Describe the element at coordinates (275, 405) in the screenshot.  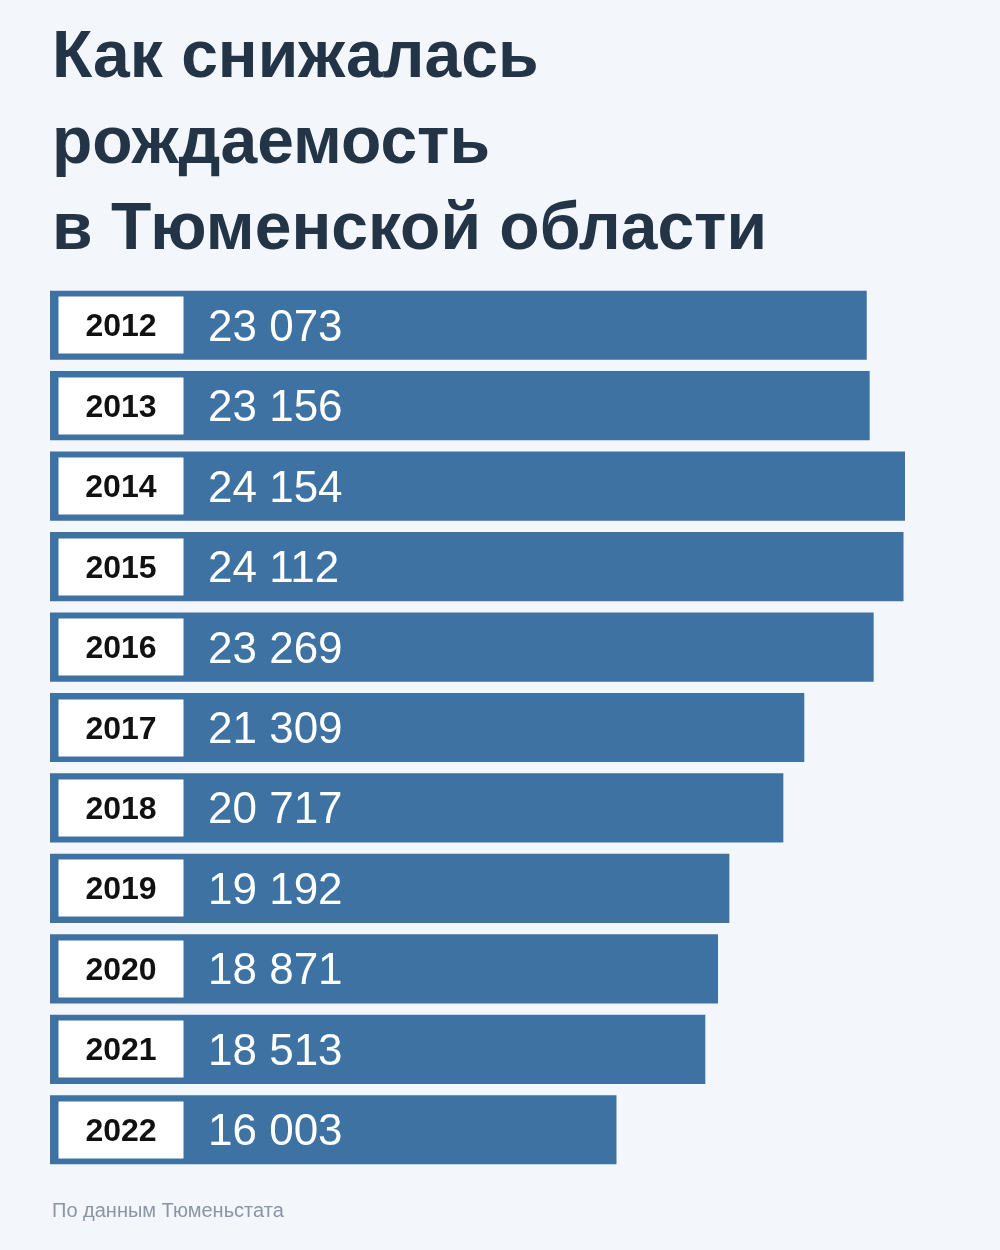
I see `data-label: 23 156` at that location.